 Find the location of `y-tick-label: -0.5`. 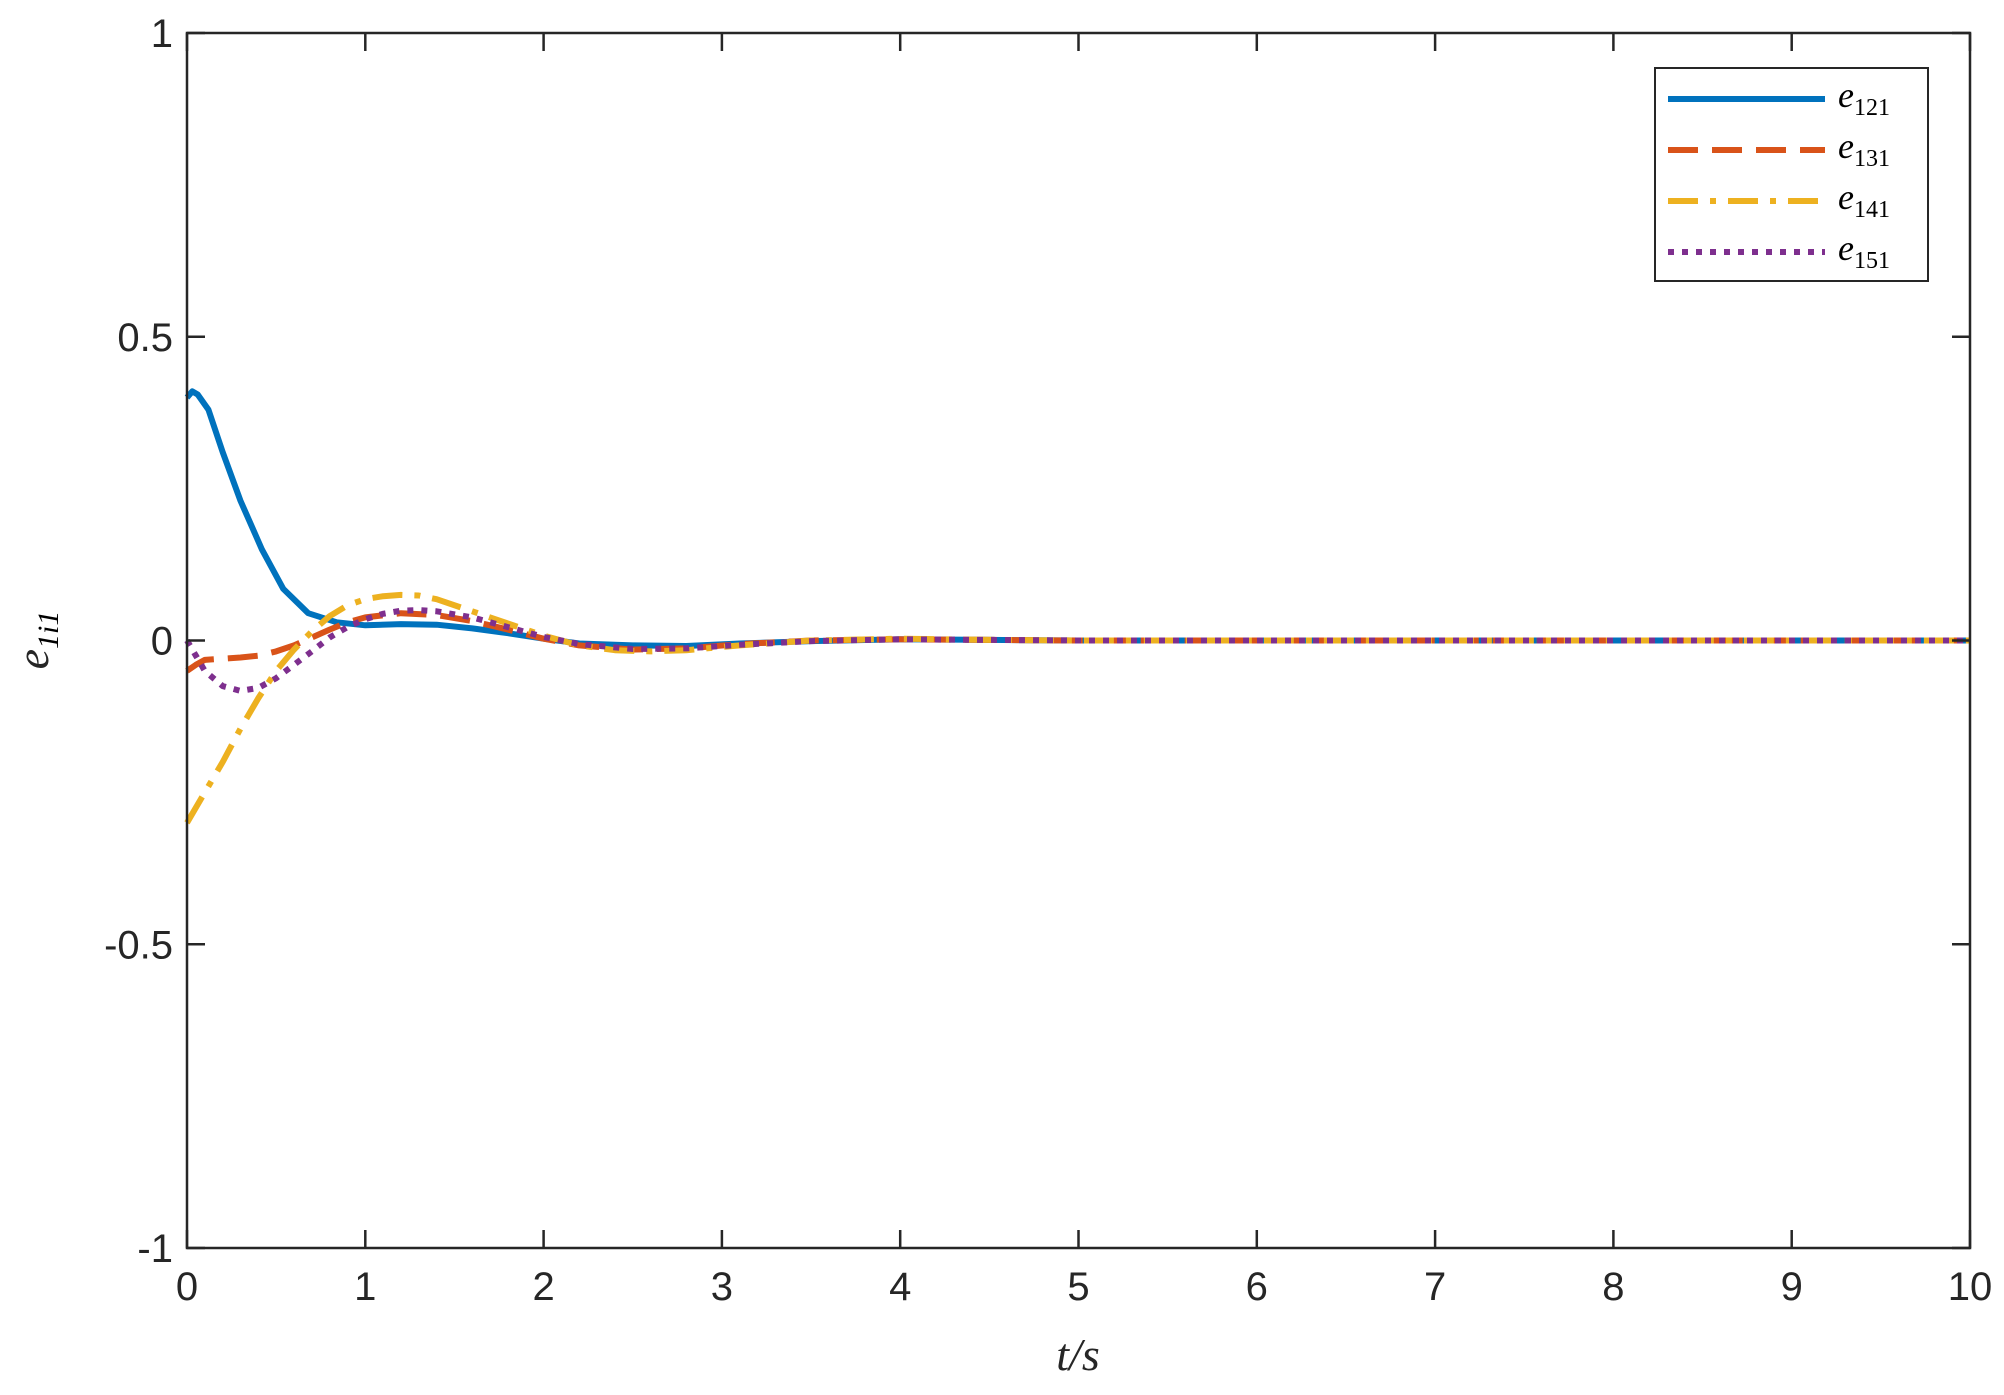

y-tick-label: -0.5 is located at coordinates (138, 945).